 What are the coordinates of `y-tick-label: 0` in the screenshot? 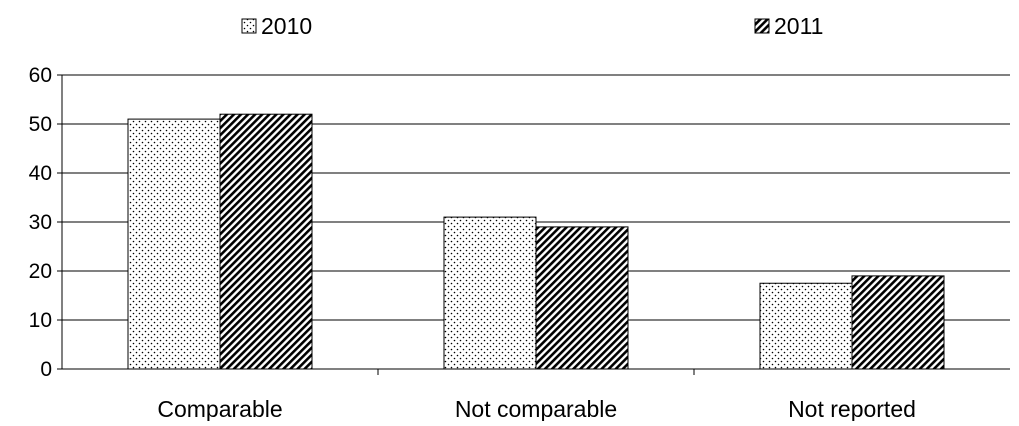 It's located at (46, 369).